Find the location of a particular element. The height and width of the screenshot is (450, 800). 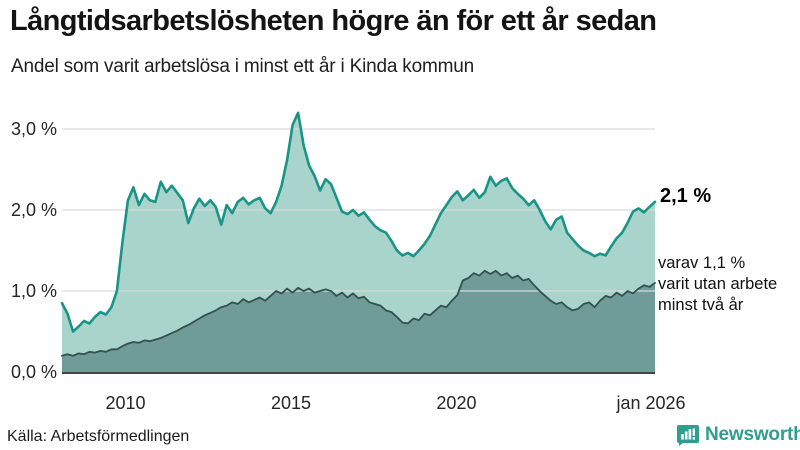

source-note: Källa: Arbetsförmedlingen is located at coordinates (98, 436).